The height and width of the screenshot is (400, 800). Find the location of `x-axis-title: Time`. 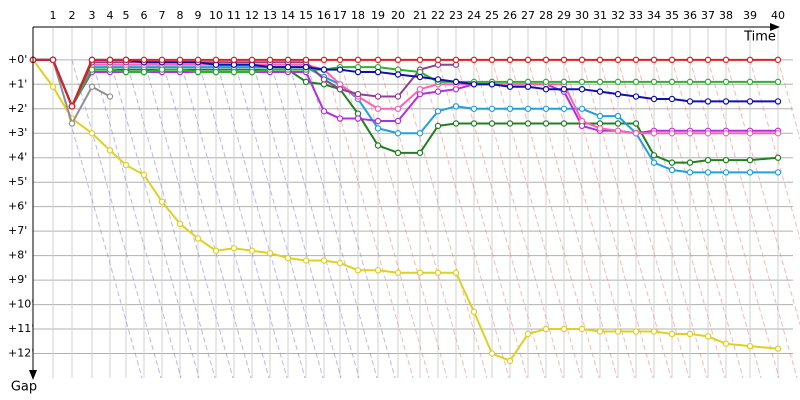

x-axis-title: Time is located at coordinates (759, 37).